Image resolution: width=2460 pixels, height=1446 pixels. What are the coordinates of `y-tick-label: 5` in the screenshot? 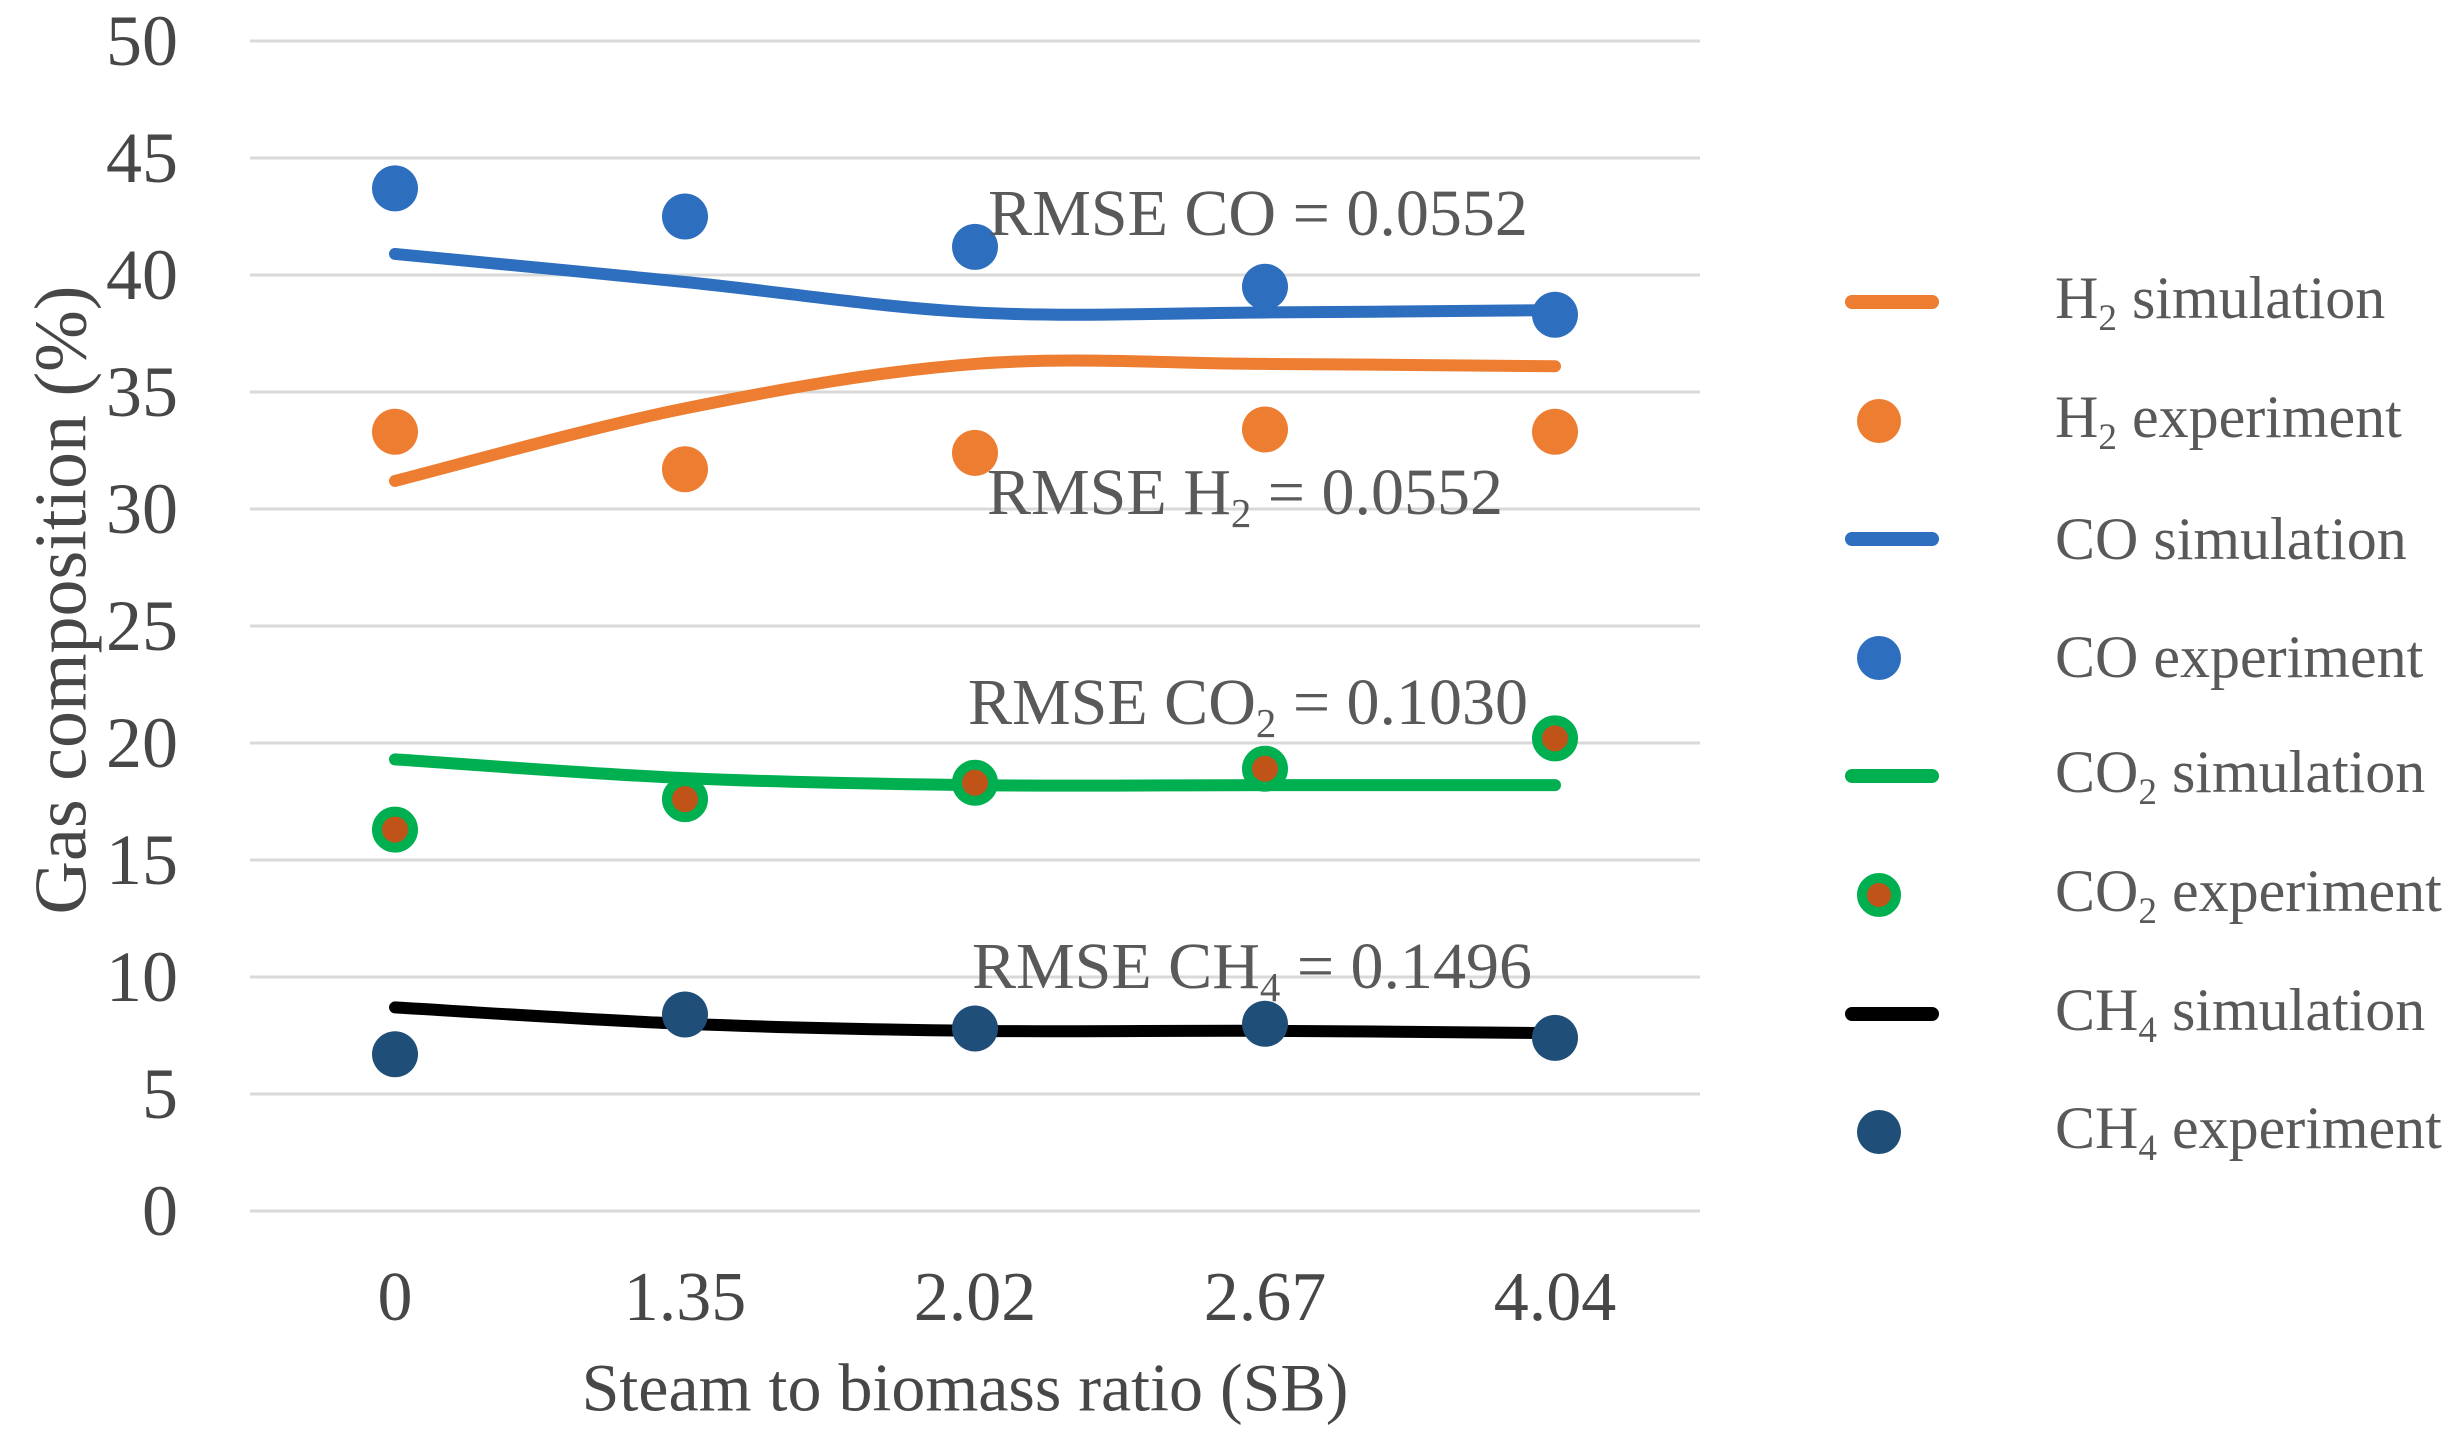 It's located at (160, 1094).